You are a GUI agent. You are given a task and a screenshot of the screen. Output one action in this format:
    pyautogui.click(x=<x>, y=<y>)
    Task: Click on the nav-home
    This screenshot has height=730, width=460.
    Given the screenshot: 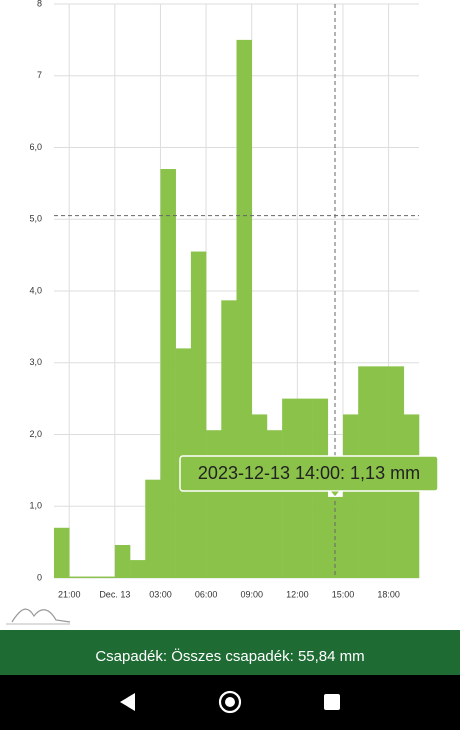 What is the action you would take?
    pyautogui.click(x=230, y=702)
    